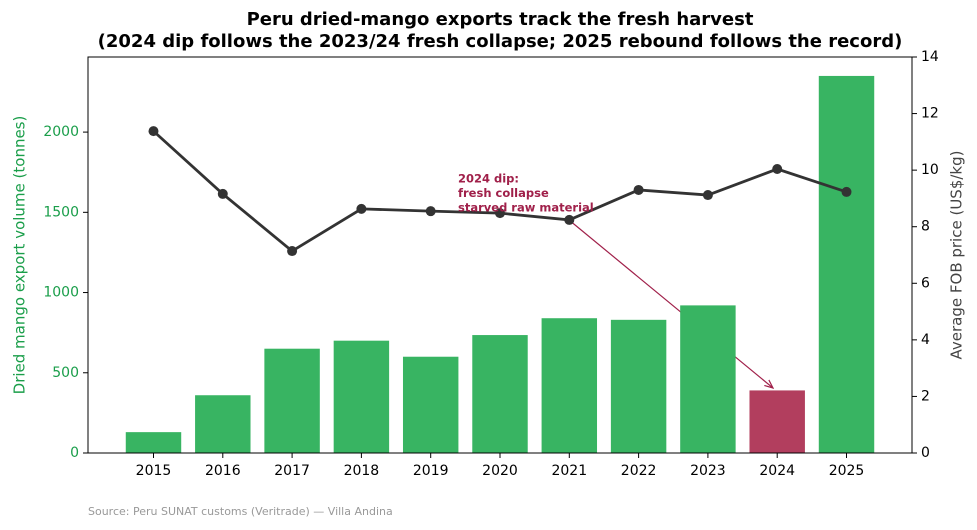 This screenshot has height=530, width=977. What do you see at coordinates (930, 57) in the screenshot?
I see `y2-tick-label: 14` at bounding box center [930, 57].